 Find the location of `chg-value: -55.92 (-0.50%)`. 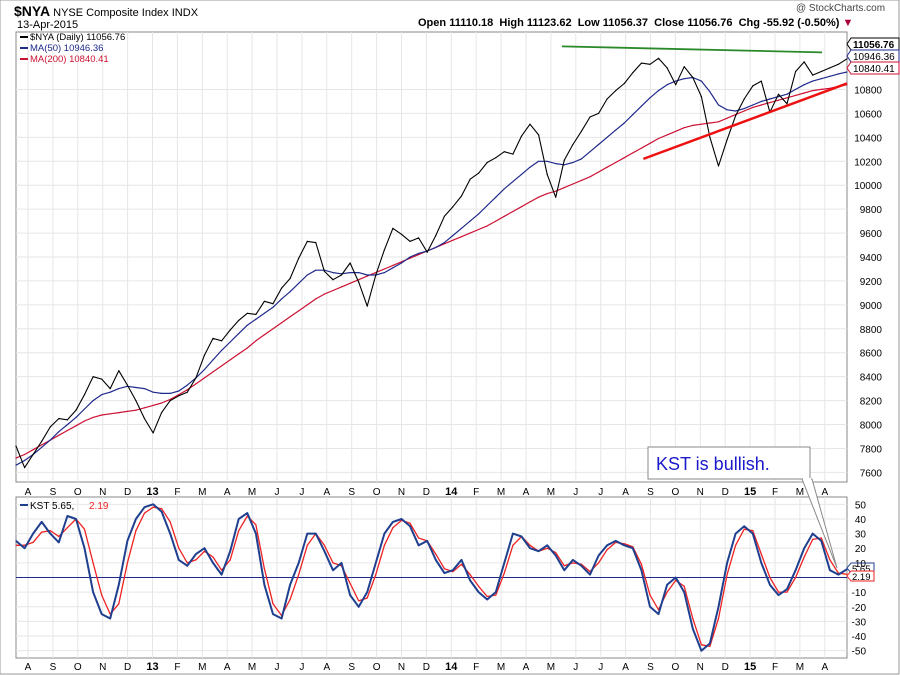

chg-value: -55.92 (-0.50%) is located at coordinates (801, 23).